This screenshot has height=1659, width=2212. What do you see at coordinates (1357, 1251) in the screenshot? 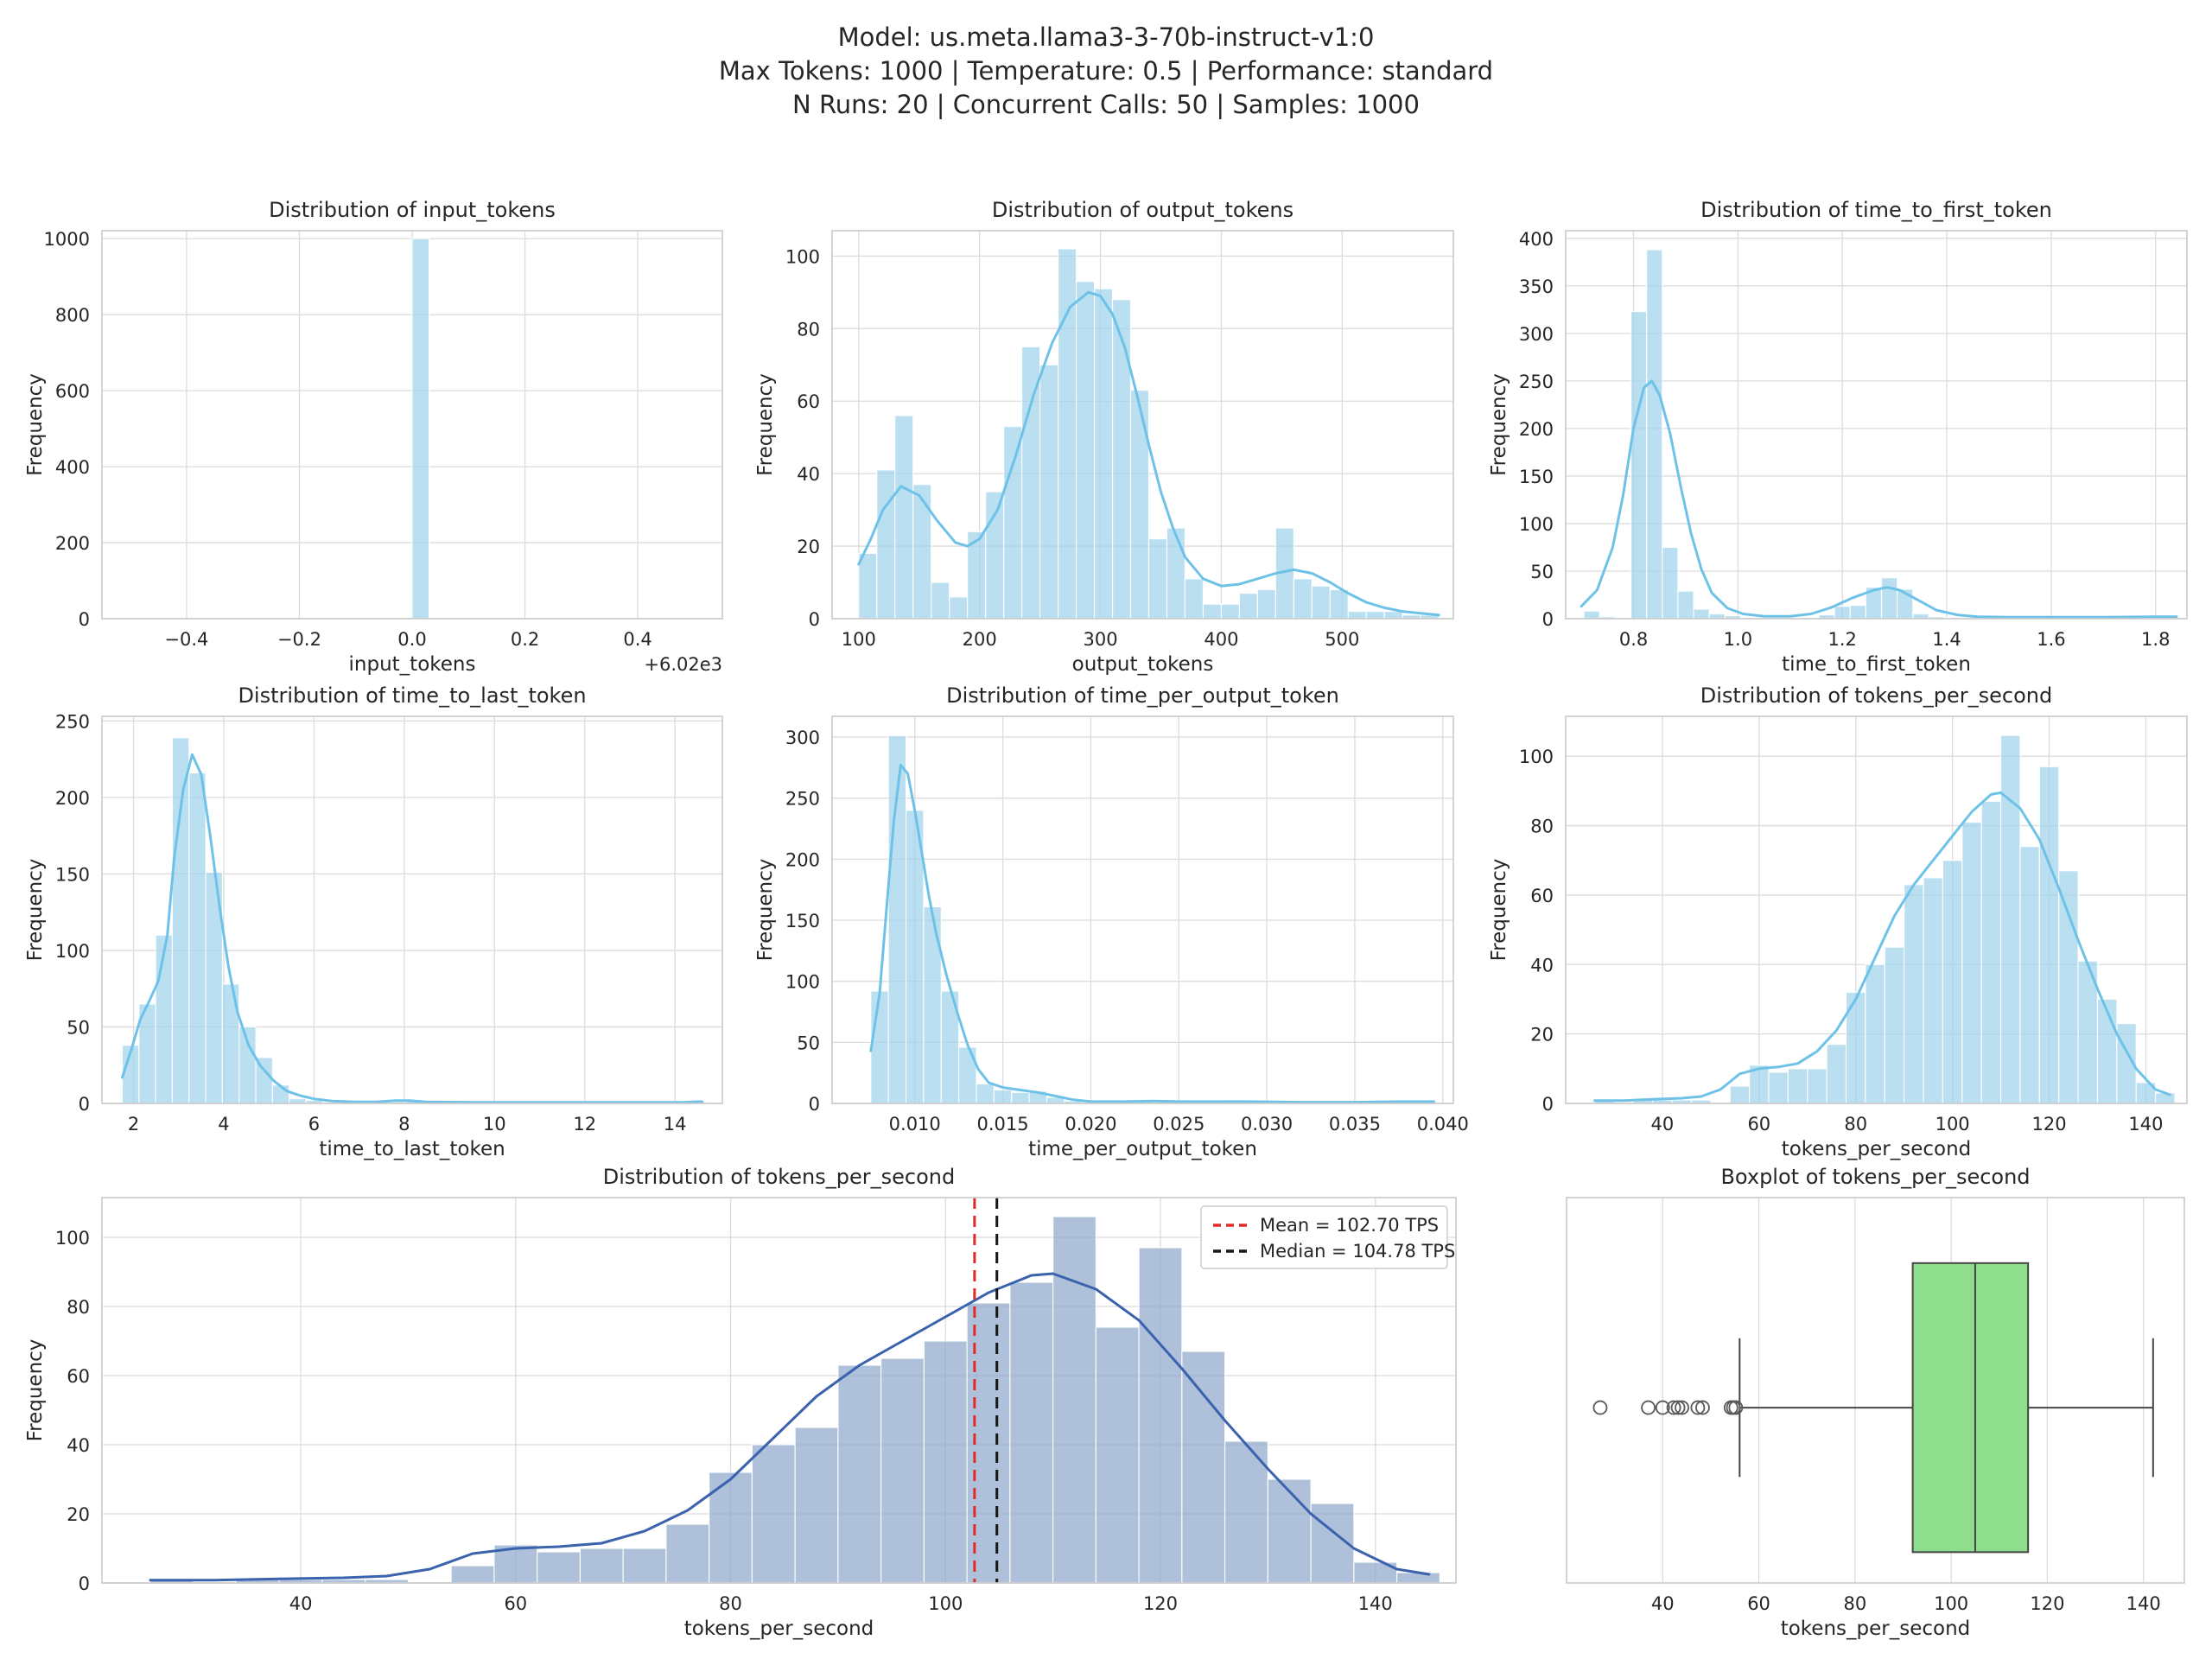
I see `svg-text: Median = 104.78 TPS` at bounding box center [1357, 1251].